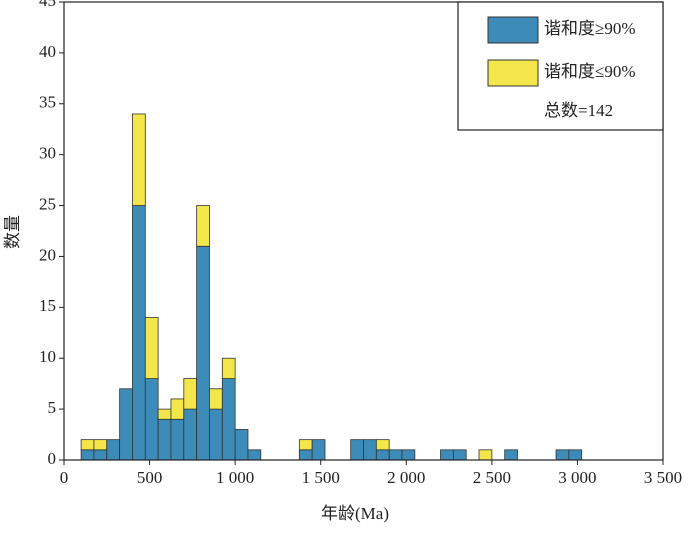 The width and height of the screenshot is (700, 534). Describe the element at coordinates (64, 477) in the screenshot. I see `x-tick-label: 0` at that location.